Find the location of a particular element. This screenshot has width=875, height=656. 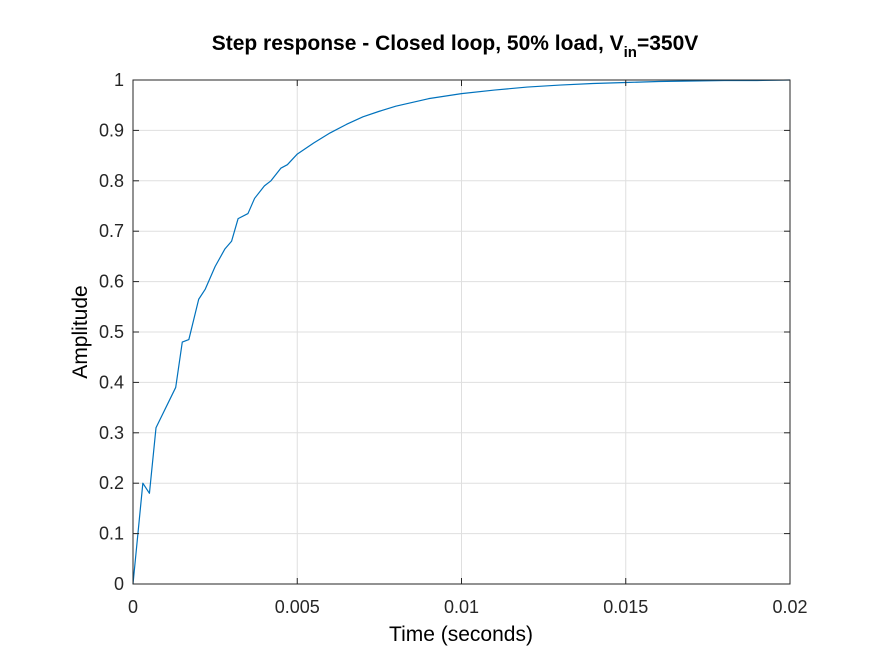

x-tick-label: 0.02 is located at coordinates (789, 607).